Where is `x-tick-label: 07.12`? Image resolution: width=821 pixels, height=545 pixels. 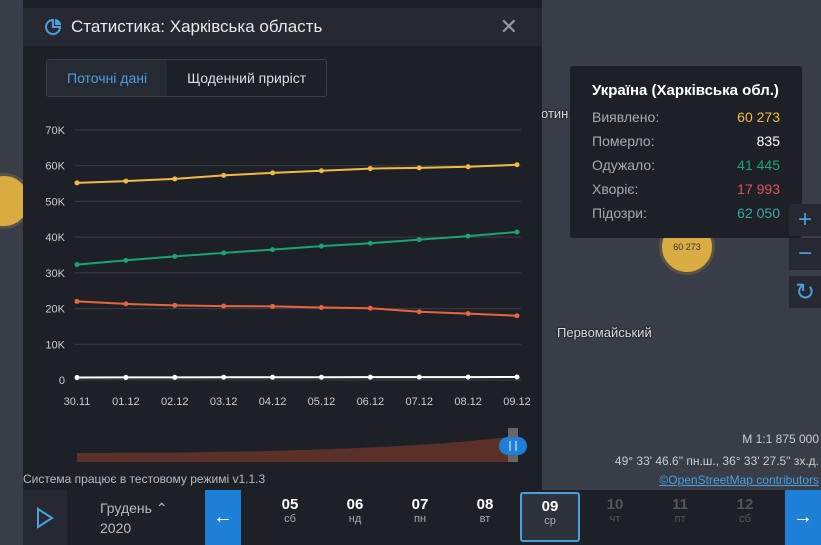
x-tick-label: 07.12 is located at coordinates (419, 402).